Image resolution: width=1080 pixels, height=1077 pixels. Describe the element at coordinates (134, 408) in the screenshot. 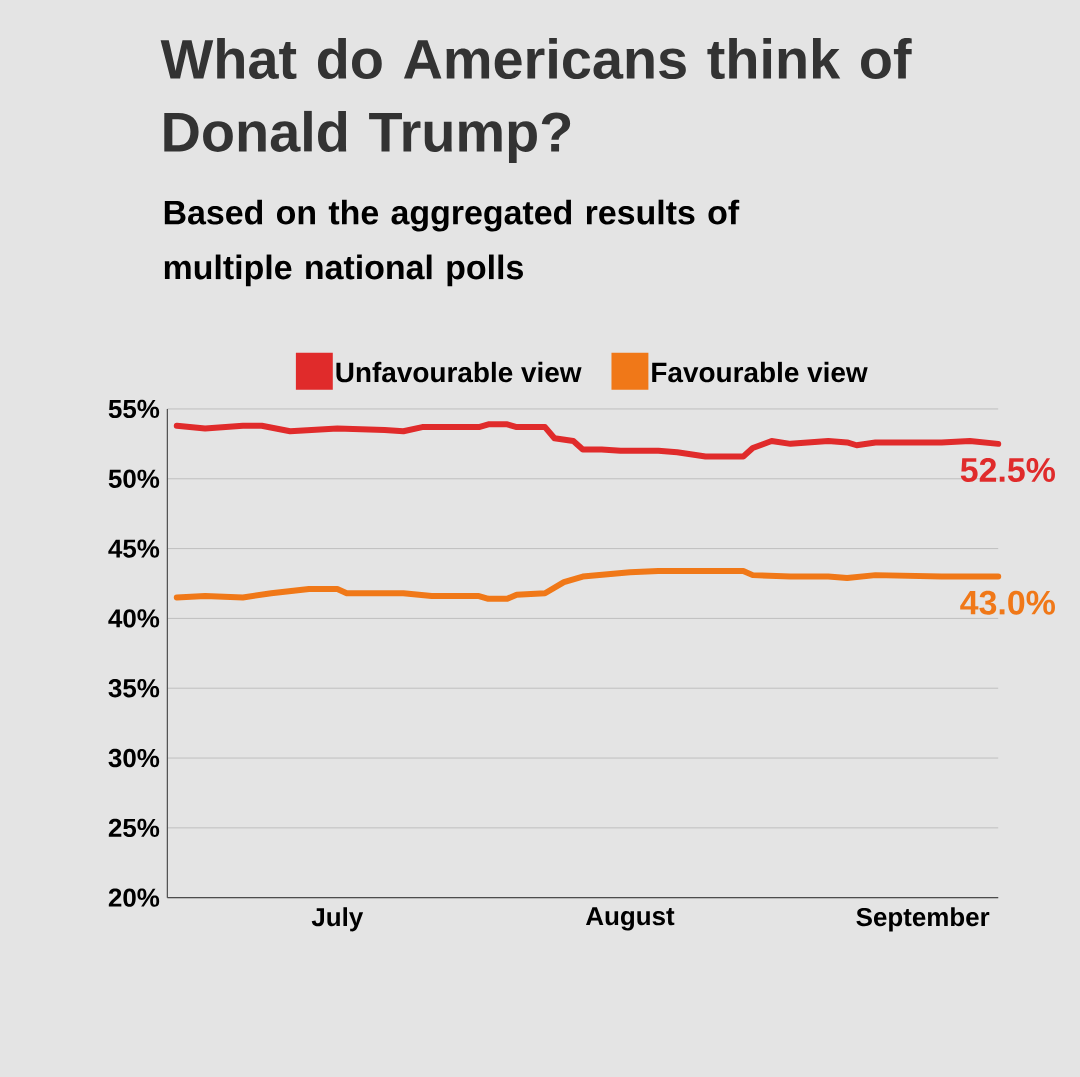

I see `y-tick-label: 55%` at that location.